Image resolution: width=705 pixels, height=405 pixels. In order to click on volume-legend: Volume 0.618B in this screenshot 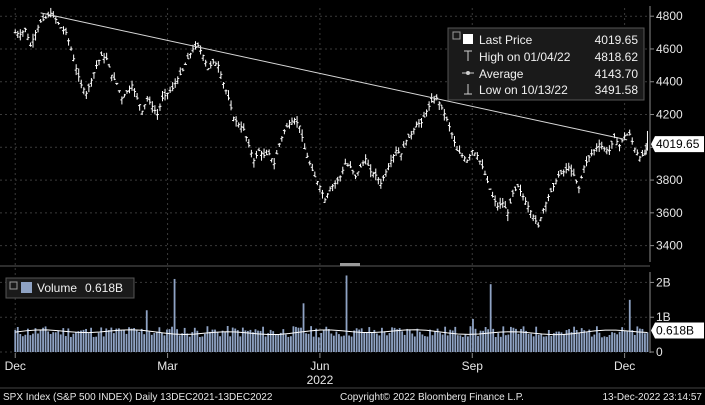, I will do `click(70, 288)`.